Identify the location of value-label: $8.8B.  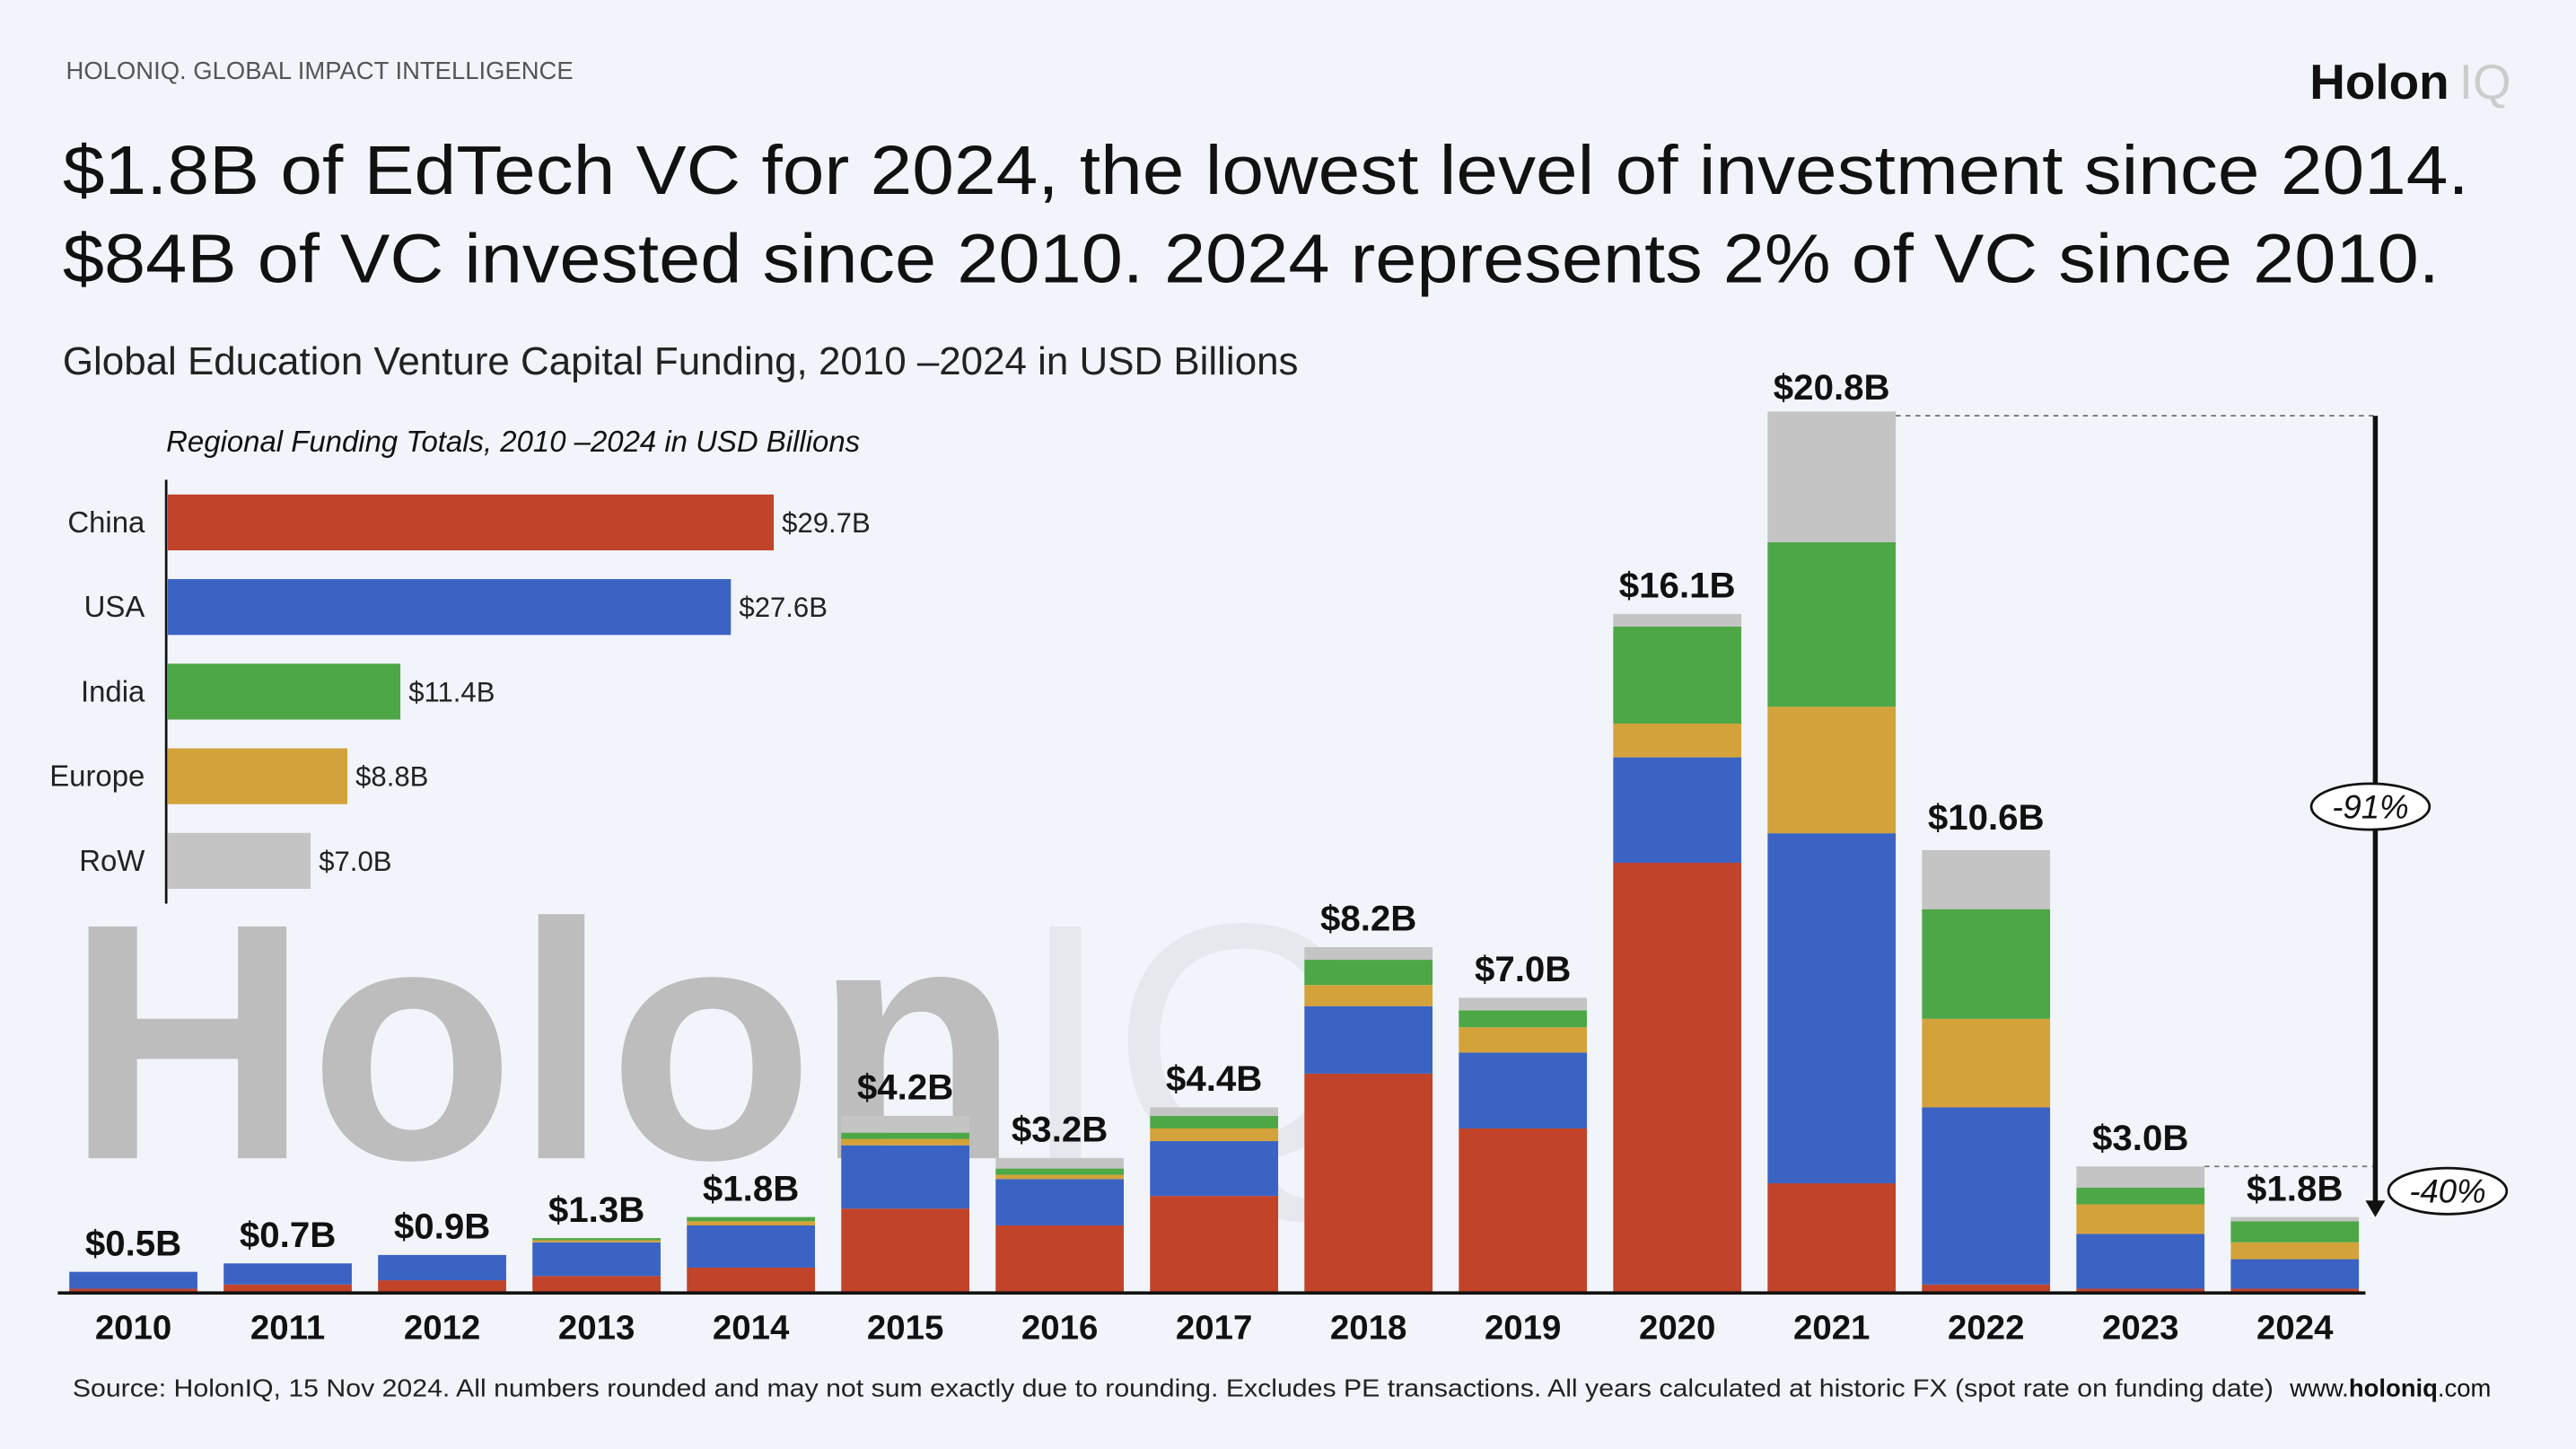
(391, 777).